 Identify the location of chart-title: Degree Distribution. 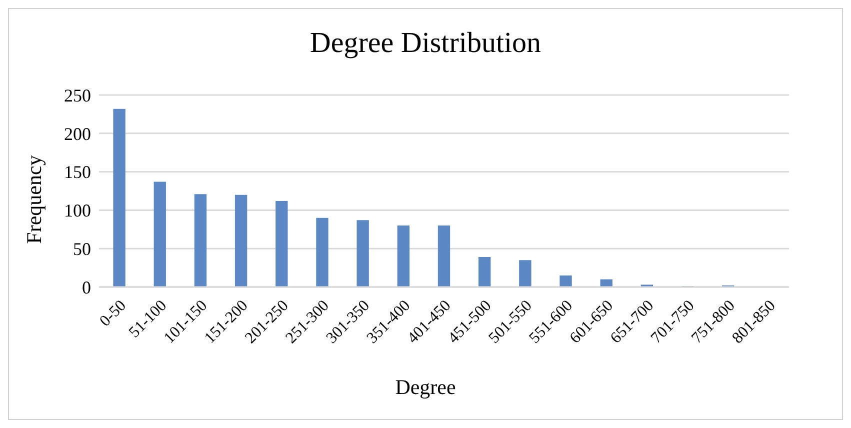
(425, 44).